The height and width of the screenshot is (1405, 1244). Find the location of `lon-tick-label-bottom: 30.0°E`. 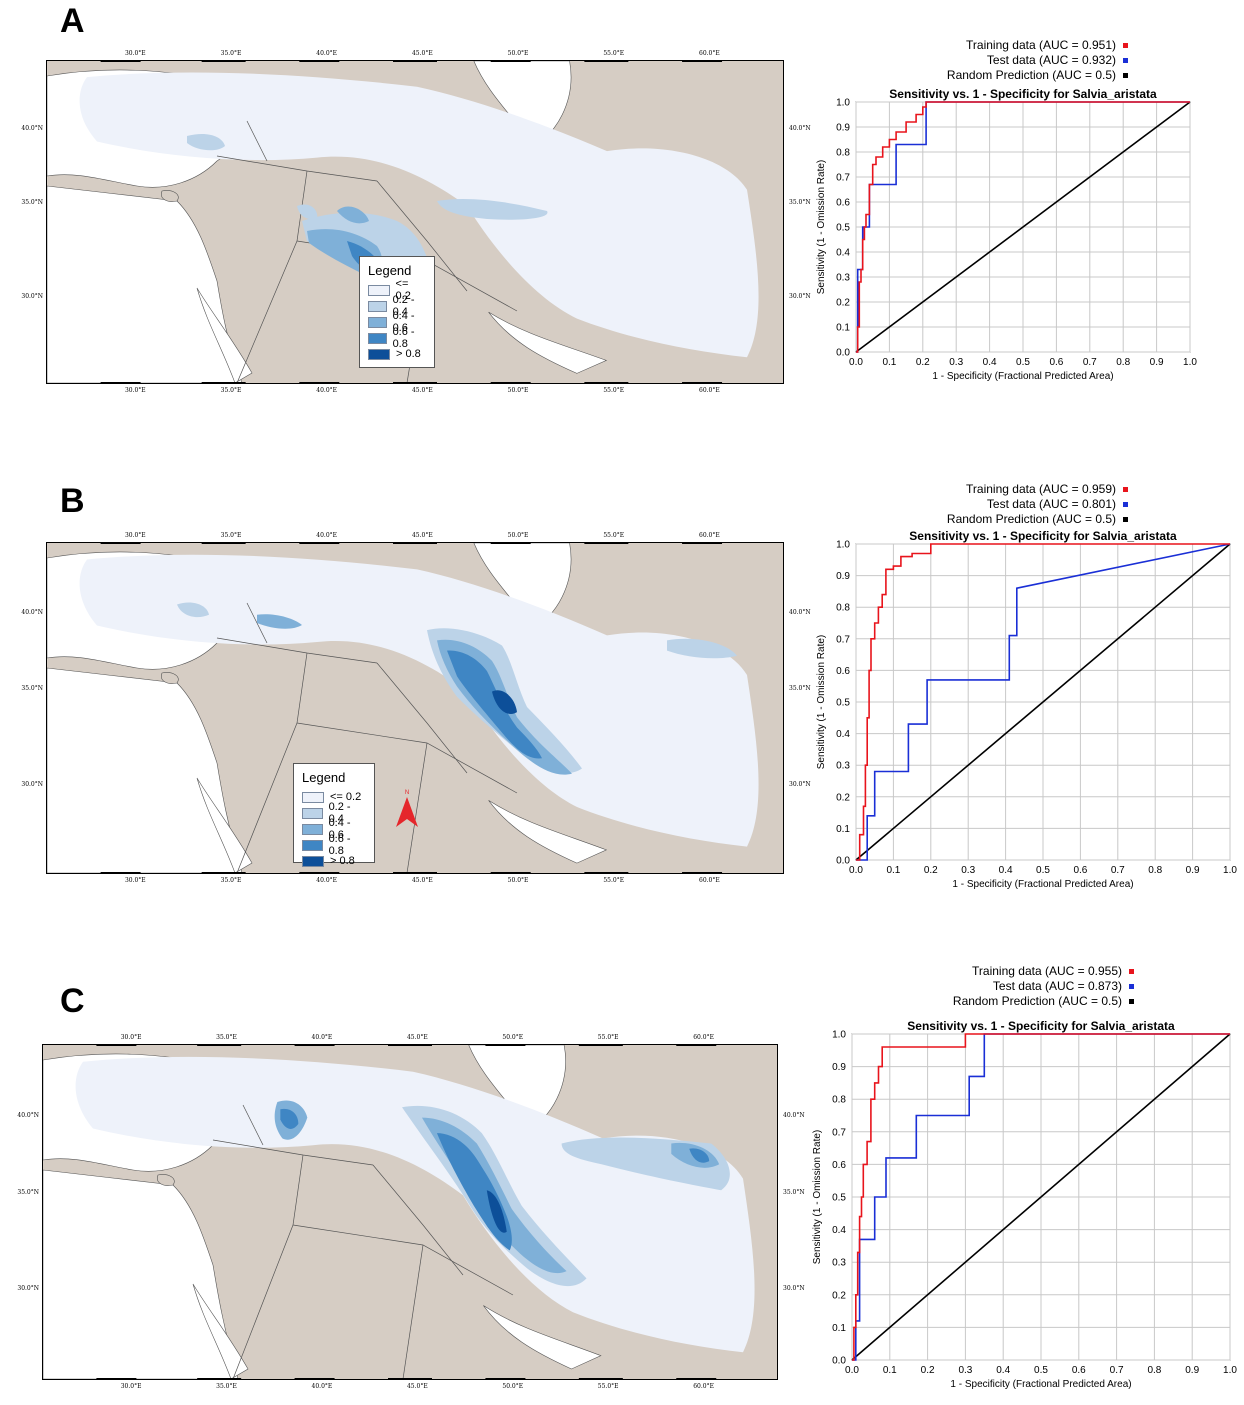

lon-tick-label-bottom: 30.0°E is located at coordinates (135, 390).